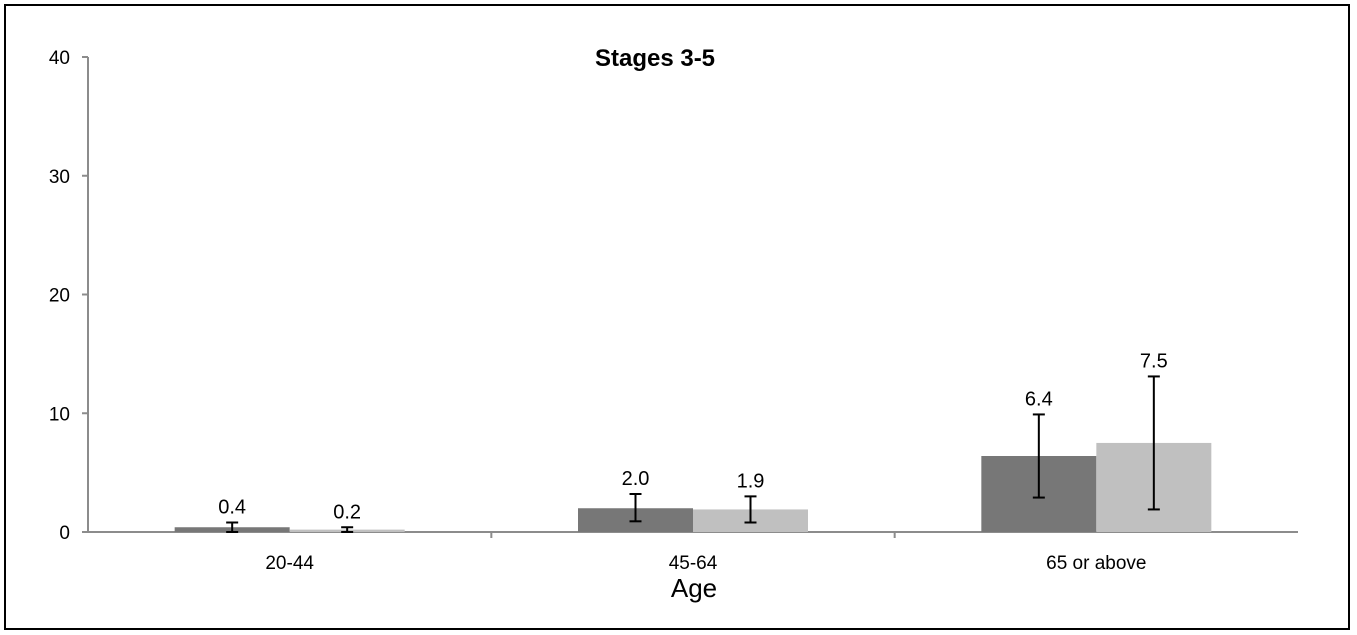  What do you see at coordinates (59, 58) in the screenshot?
I see `y-tick-label: 40` at bounding box center [59, 58].